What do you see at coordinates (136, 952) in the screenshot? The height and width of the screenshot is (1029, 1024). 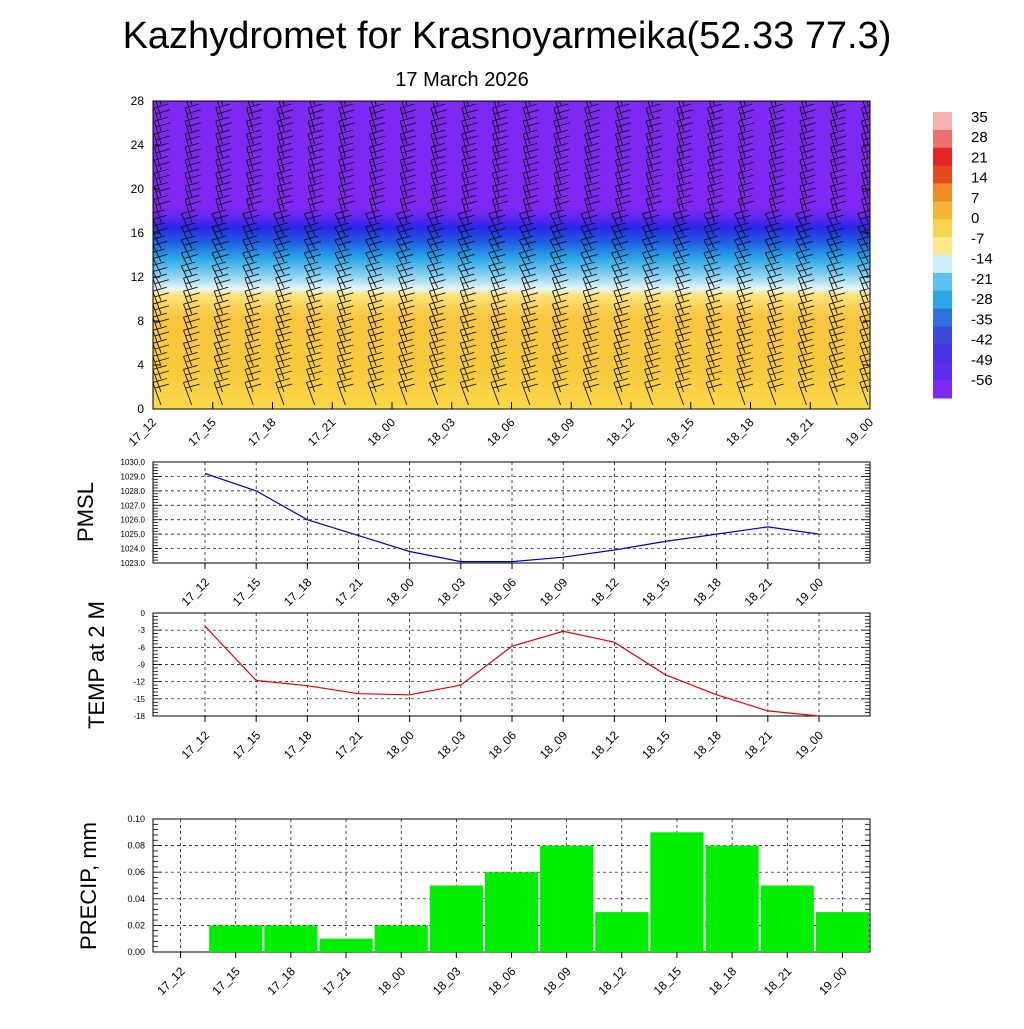 I see `precip-ytick-label: 0.00` at bounding box center [136, 952].